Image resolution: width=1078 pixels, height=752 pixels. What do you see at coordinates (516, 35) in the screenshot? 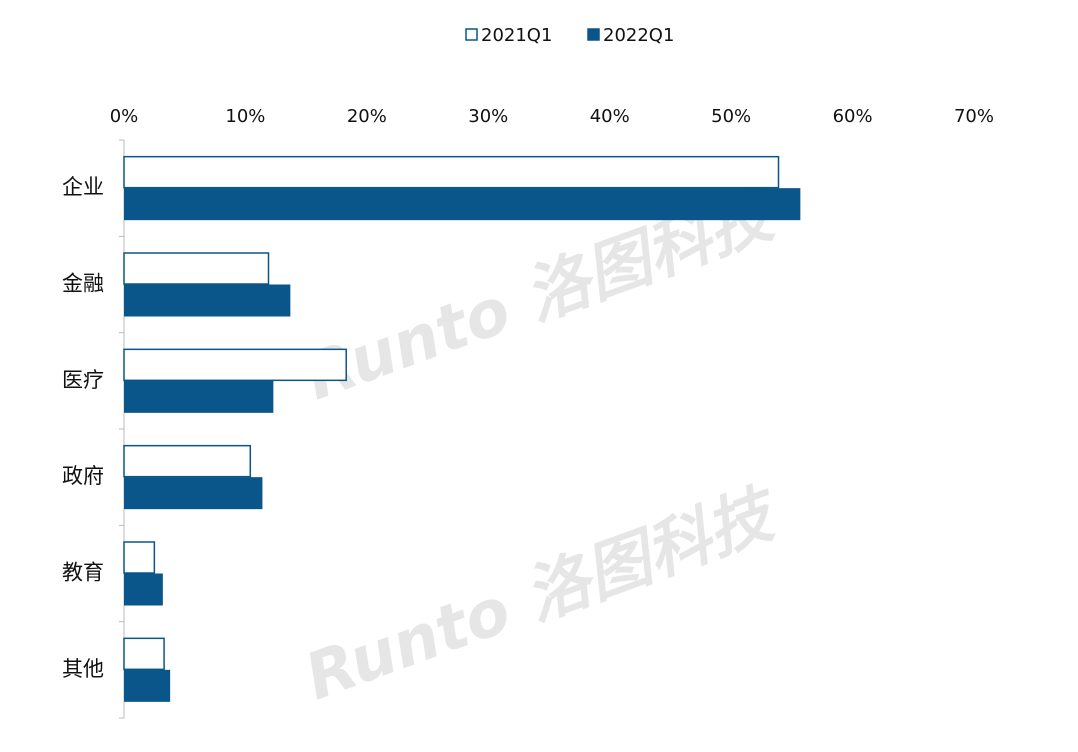
I see `legend-label: 2021Q1` at bounding box center [516, 35].